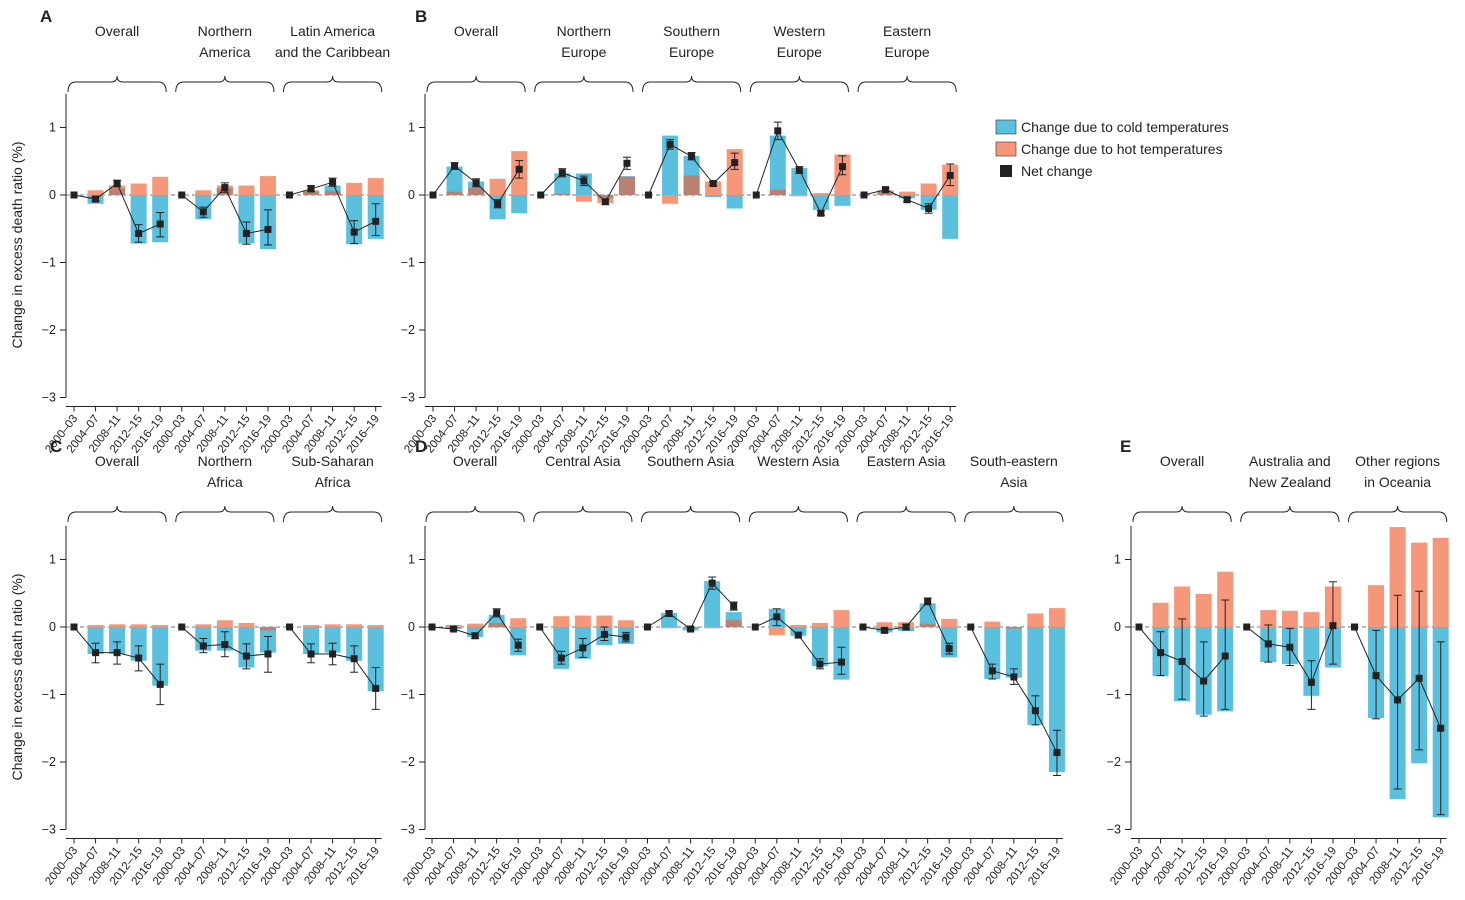 The height and width of the screenshot is (900, 1465). What do you see at coordinates (691, 606) in the screenshot?
I see `net-line` at bounding box center [691, 606].